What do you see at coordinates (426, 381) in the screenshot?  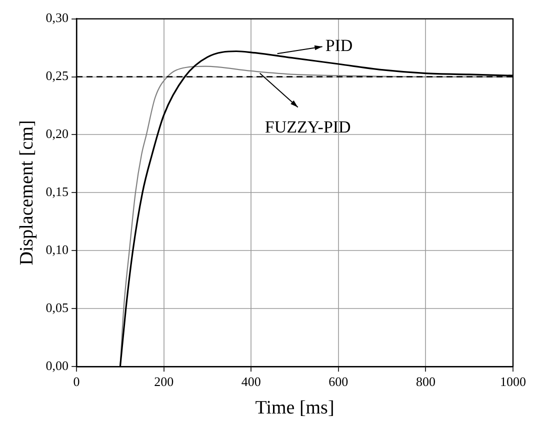 I see `x-tick-label: 800` at bounding box center [426, 381].